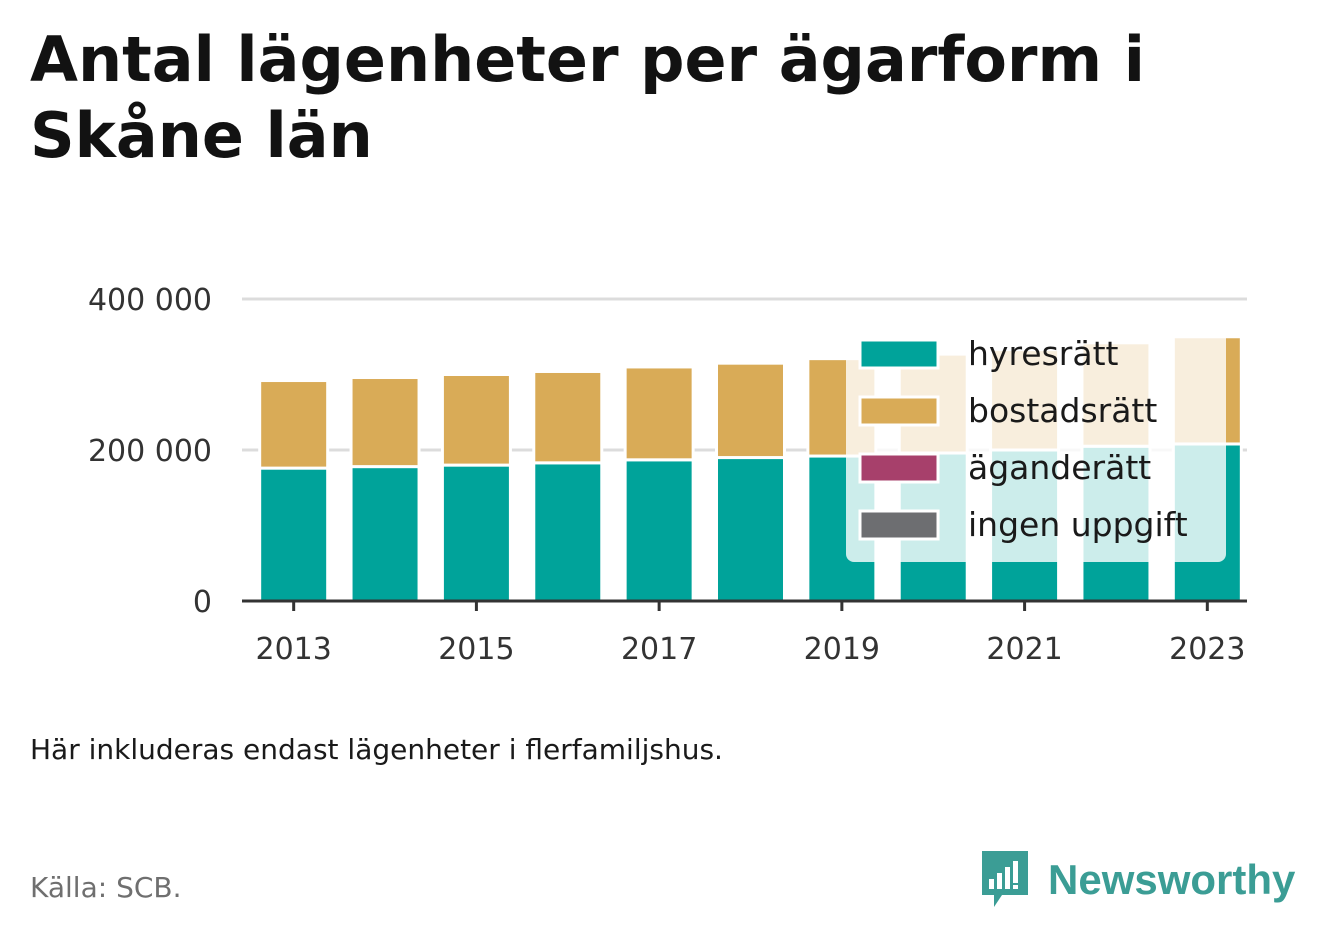 This screenshot has width=1322, height=939. I want to click on source-label: Källa: SCB., so click(106, 887).